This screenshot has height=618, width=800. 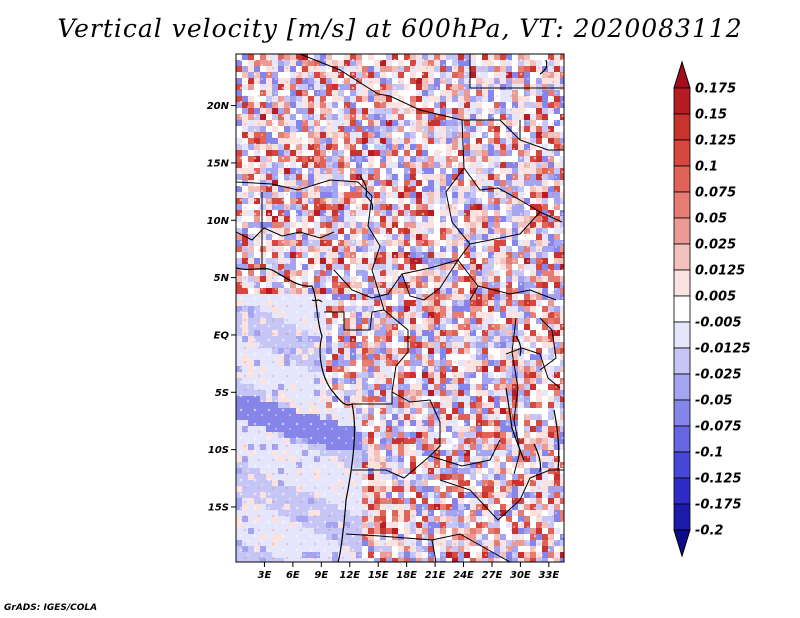 I want to click on colorbar-label: 0.125, so click(x=715, y=141).